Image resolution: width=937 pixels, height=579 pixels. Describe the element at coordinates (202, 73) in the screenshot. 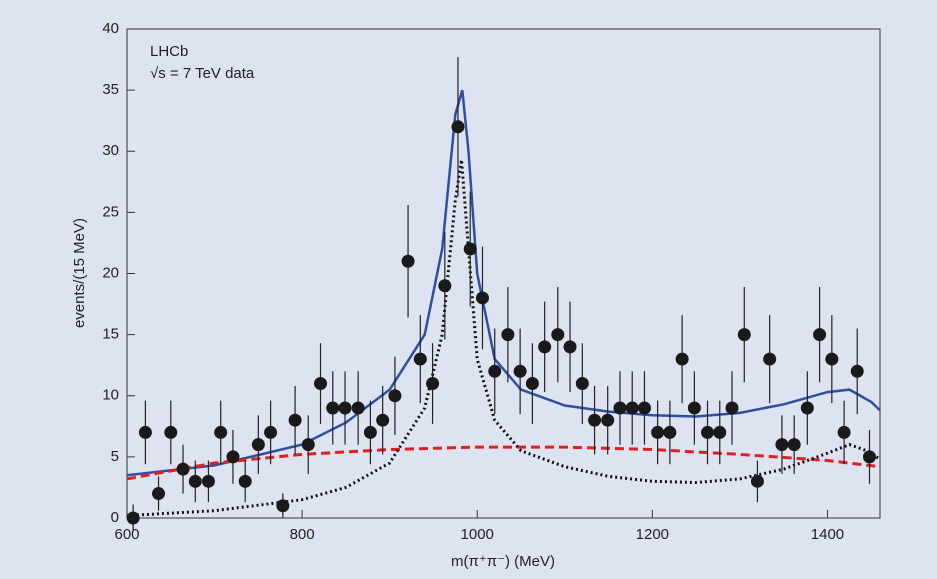

I see `annotation: √s = 7 TeV data` at that location.